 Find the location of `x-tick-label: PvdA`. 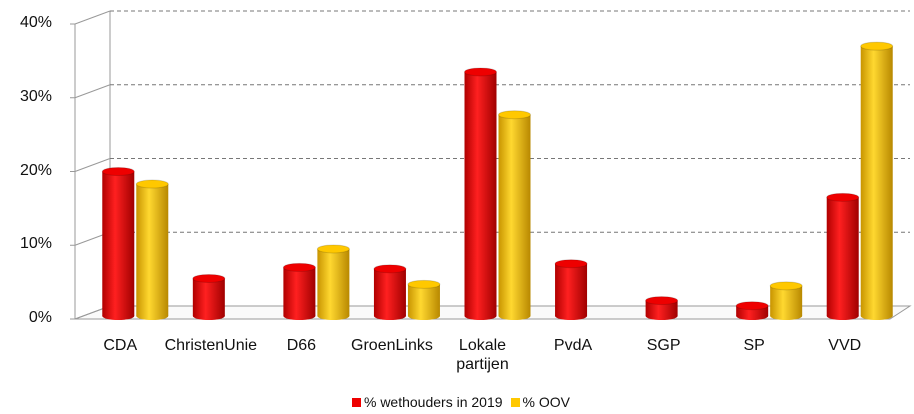

x-tick-label: PvdA is located at coordinates (573, 345).